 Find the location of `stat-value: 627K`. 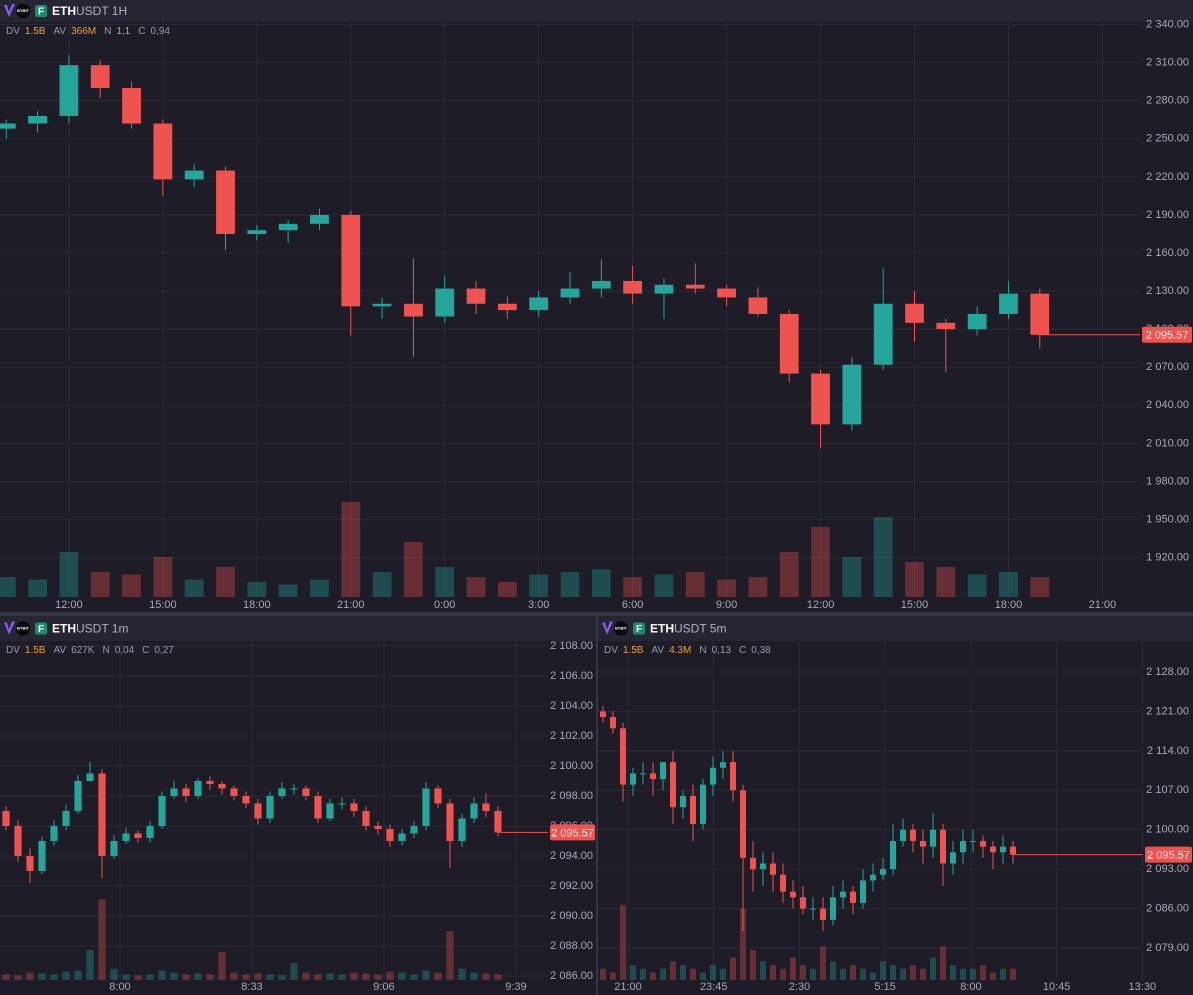

stat-value: 627K is located at coordinates (83, 650).